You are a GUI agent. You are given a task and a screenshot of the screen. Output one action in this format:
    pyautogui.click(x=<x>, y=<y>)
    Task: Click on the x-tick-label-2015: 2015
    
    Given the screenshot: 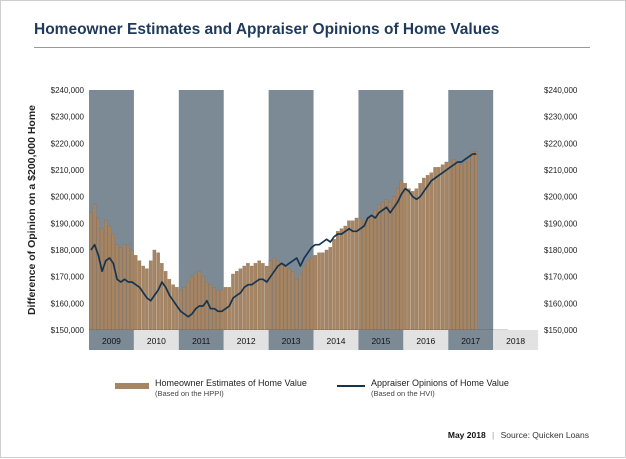 What is the action you would take?
    pyautogui.click(x=380, y=341)
    